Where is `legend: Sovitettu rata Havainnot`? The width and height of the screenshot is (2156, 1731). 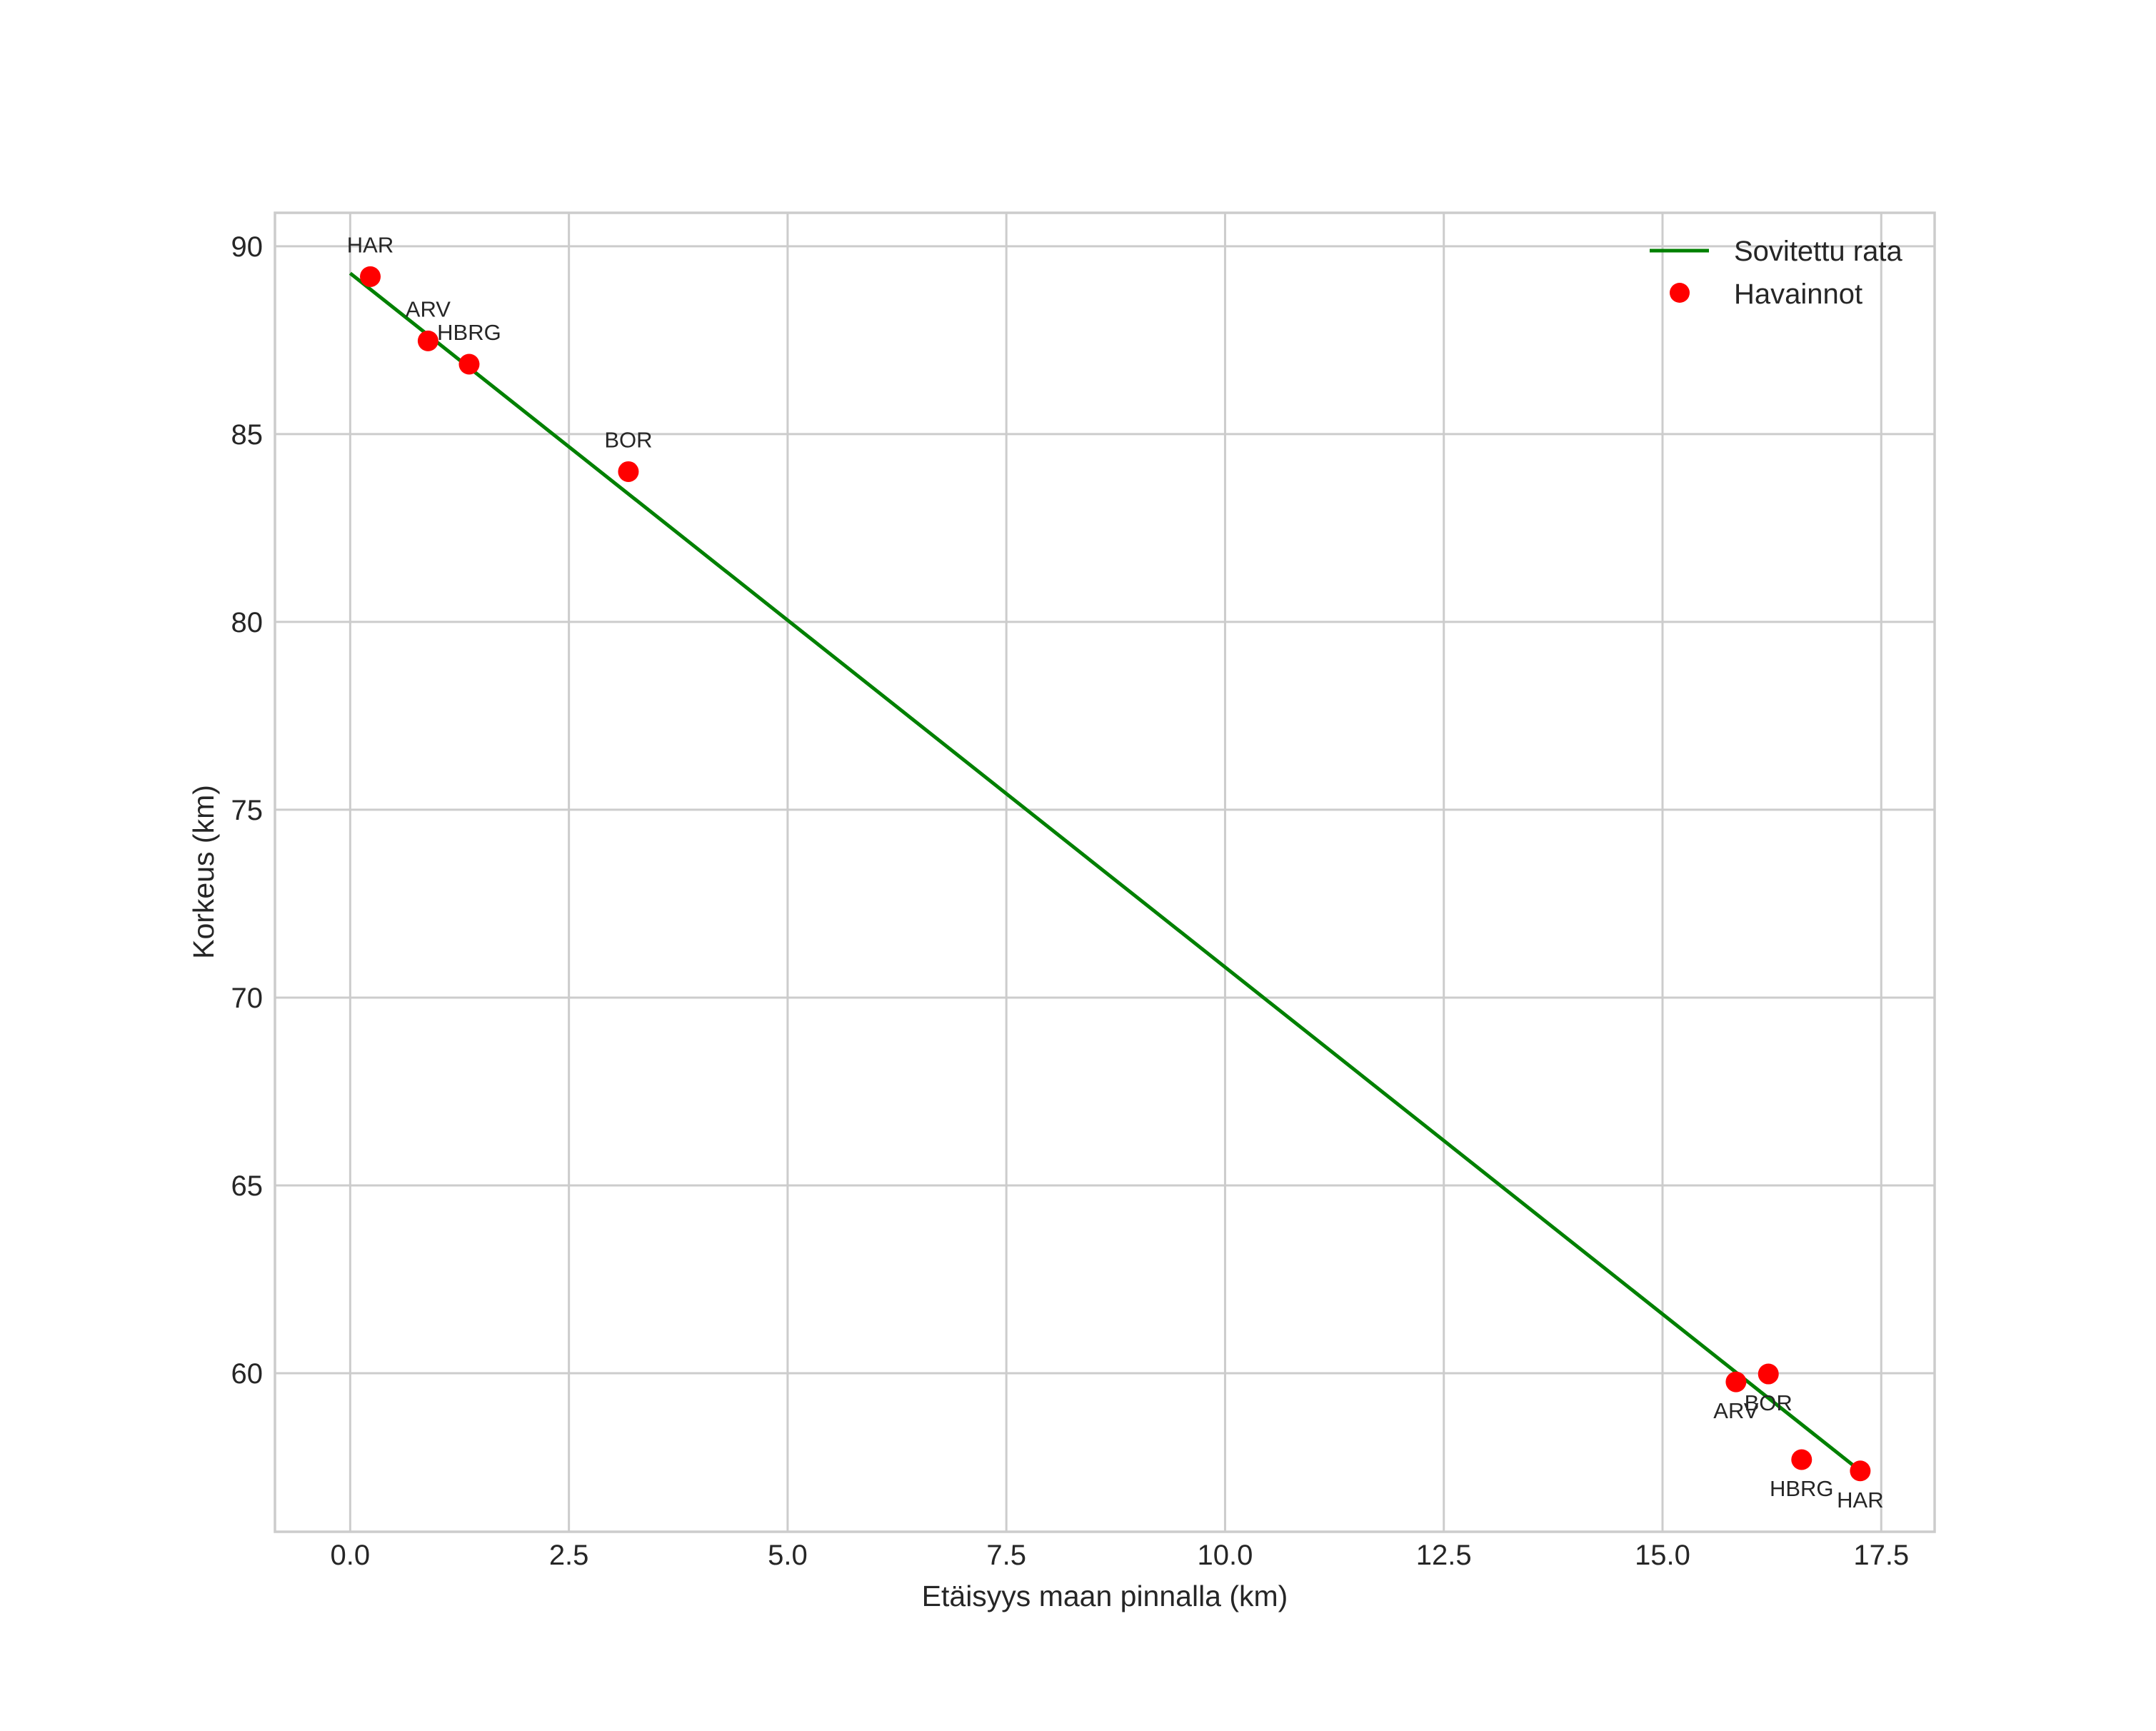 legend: Sovitettu rata Havainnot is located at coordinates (1776, 273).